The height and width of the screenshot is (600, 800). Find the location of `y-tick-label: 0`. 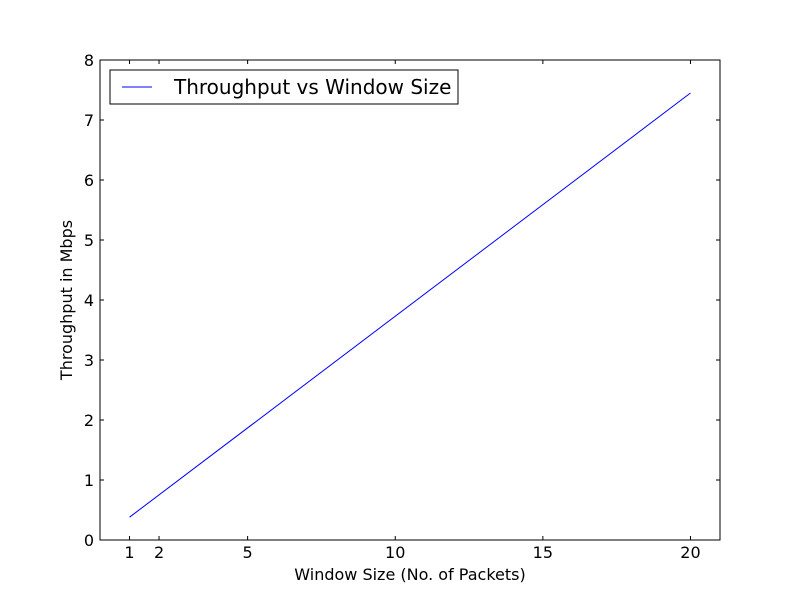

y-tick-label: 0 is located at coordinates (89, 540).